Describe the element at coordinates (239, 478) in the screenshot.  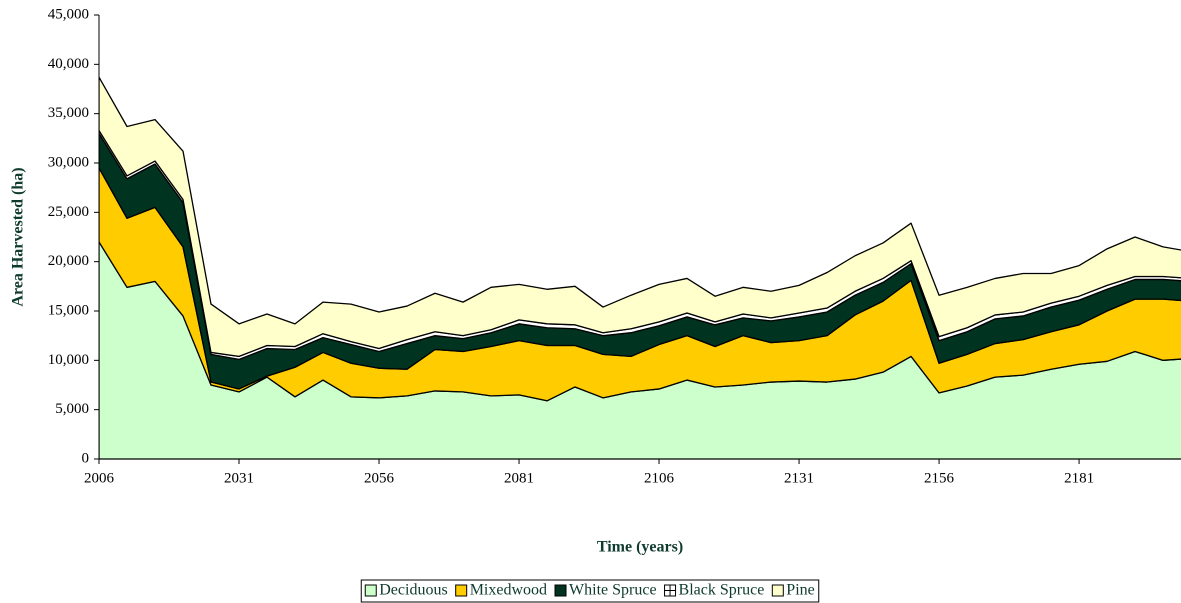
I see `x-tick-label: 2031` at that location.